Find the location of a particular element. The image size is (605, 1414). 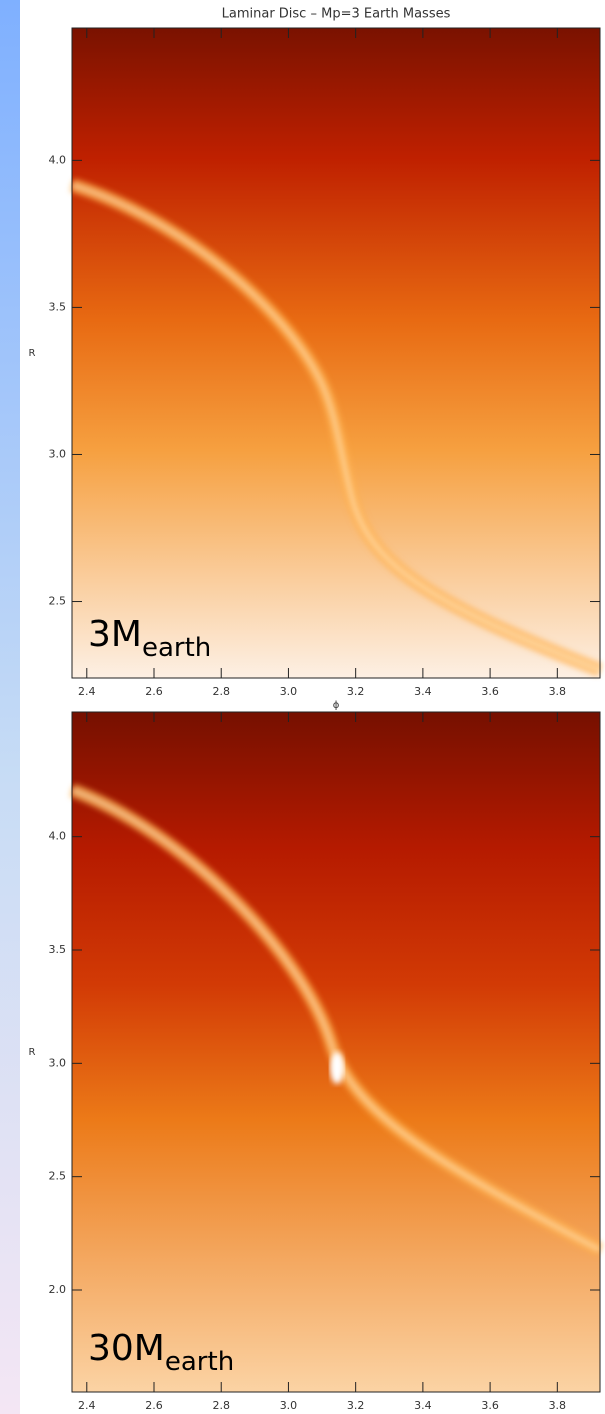

annotation-text: 3M is located at coordinates (115, 634).